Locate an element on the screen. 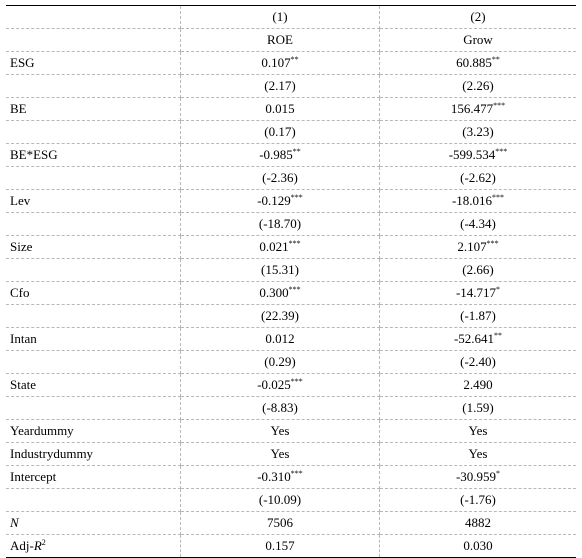  cell-col2: -30.959* is located at coordinates (477, 477).